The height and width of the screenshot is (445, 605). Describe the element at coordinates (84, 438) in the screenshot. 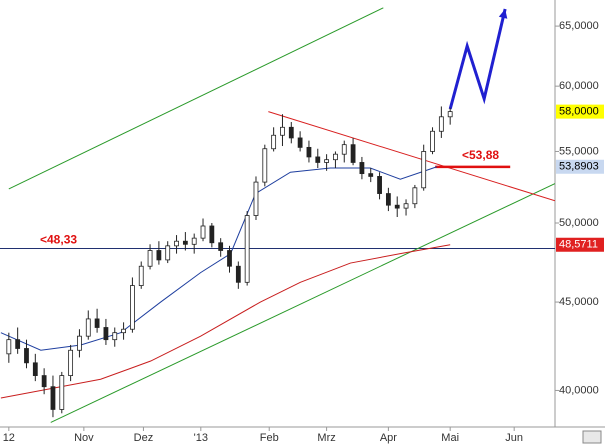

I see `x-tick-label: Nov` at that location.